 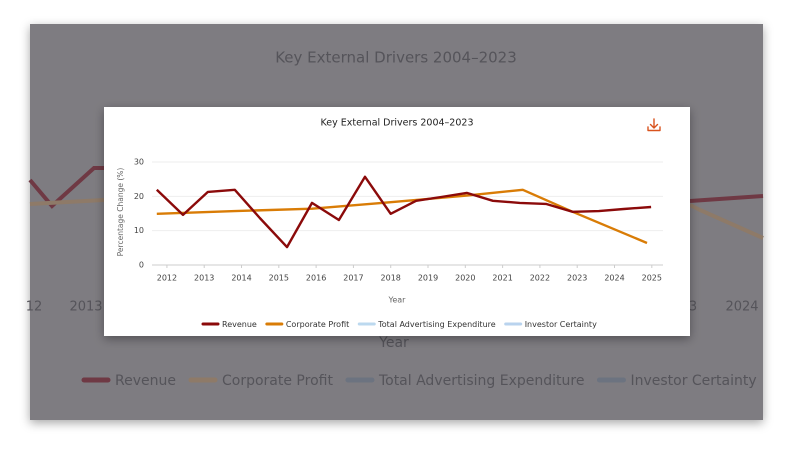 I want to click on x-tick-label: 2019, so click(x=428, y=278).